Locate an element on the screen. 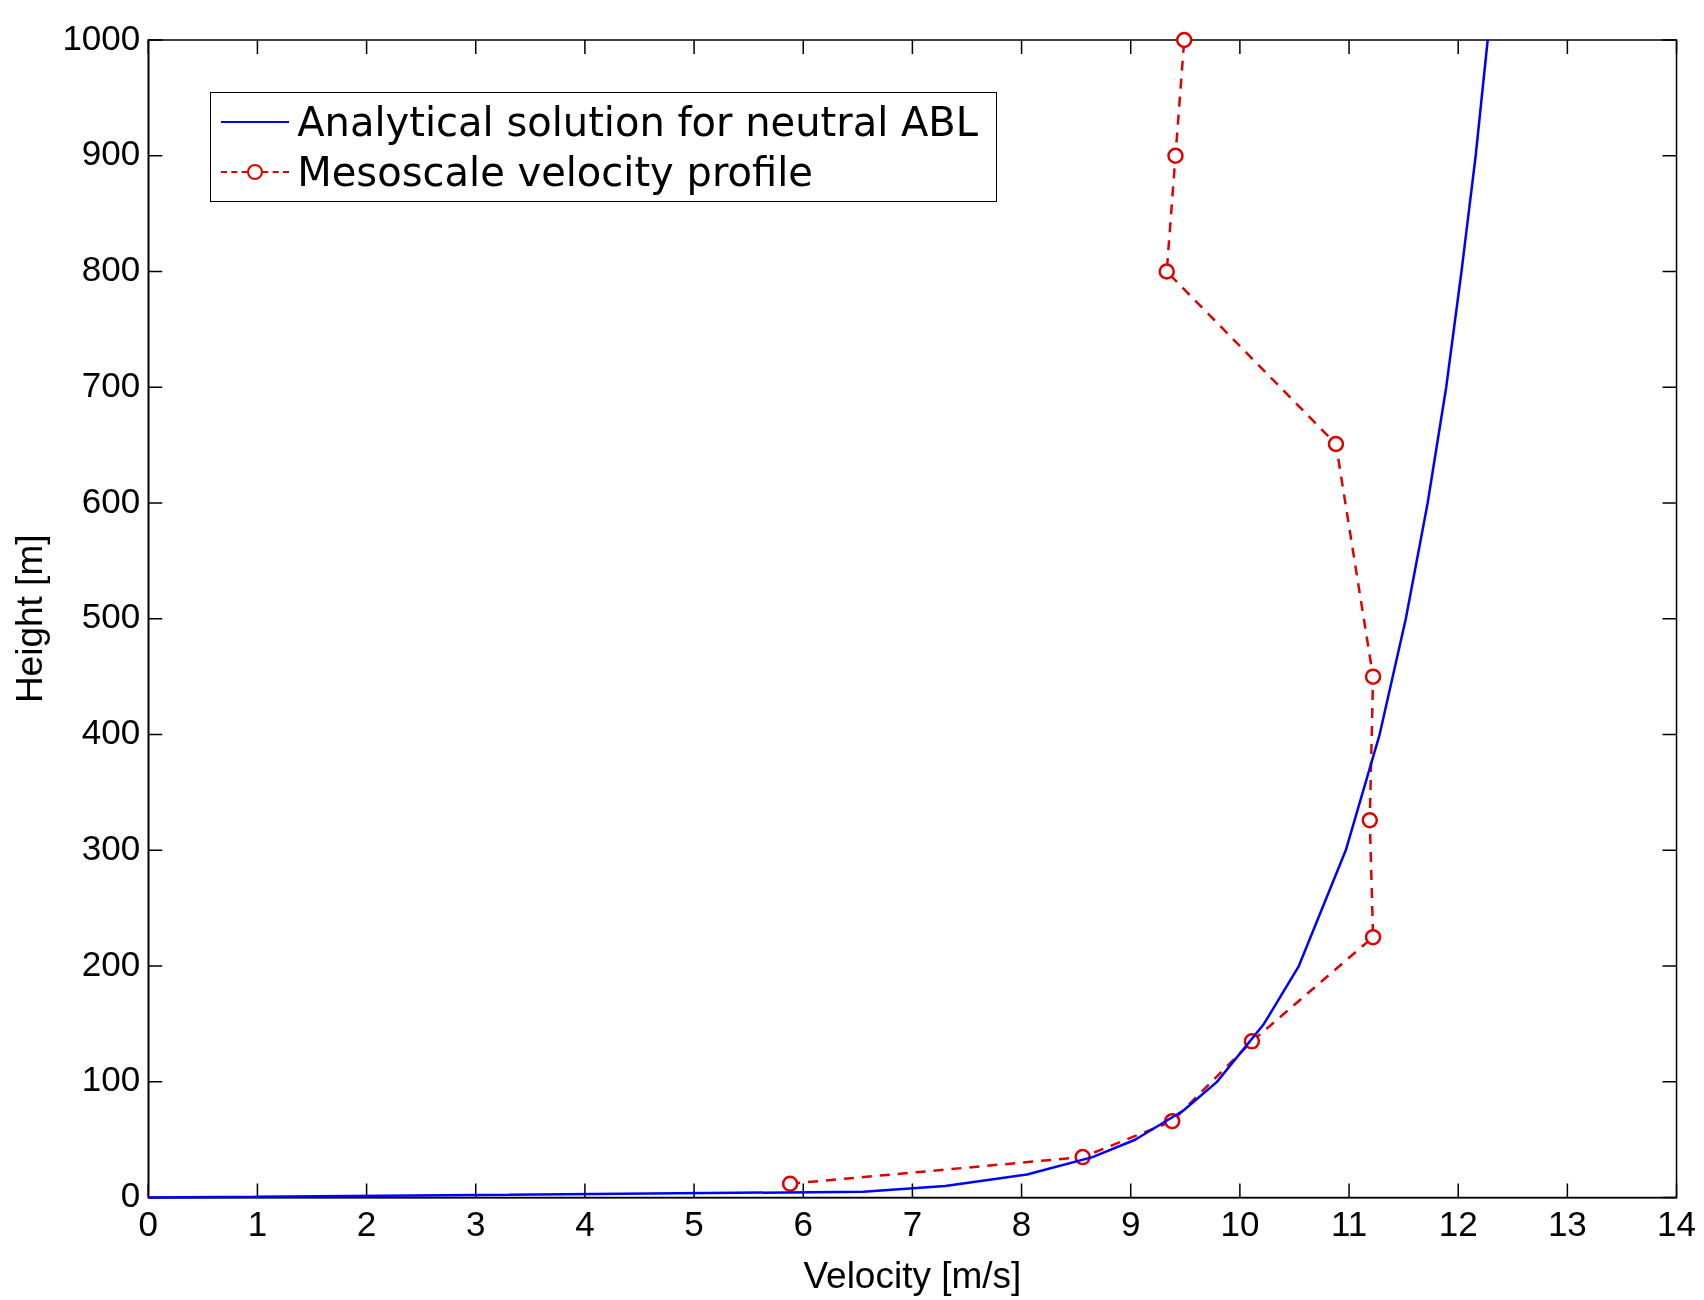 This screenshot has height=1300, width=1704. y-tick-label: 100 is located at coordinates (111, 1079).